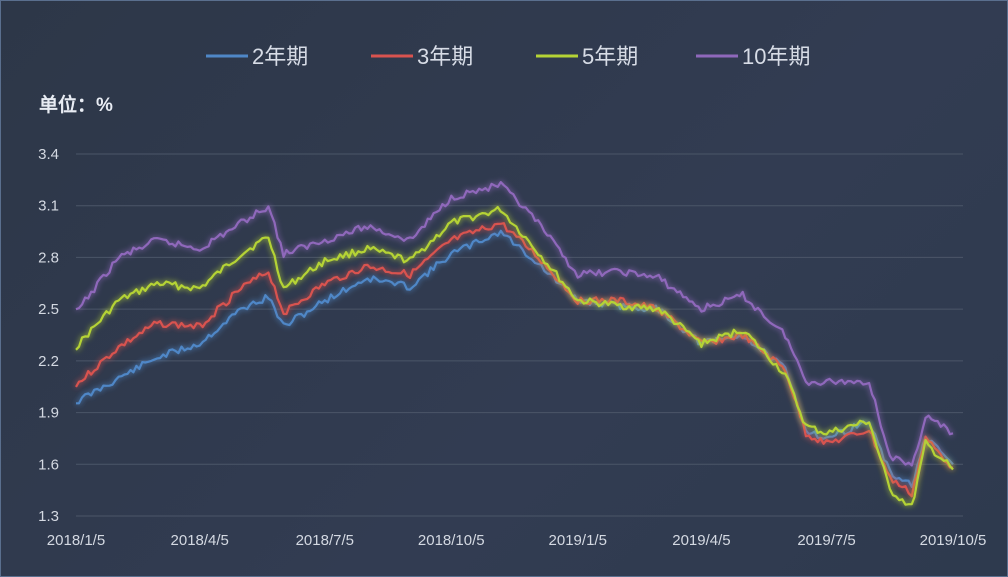 This screenshot has width=1008, height=577. Describe the element at coordinates (48, 413) in the screenshot. I see `y-tick-label: 1.9` at that location.